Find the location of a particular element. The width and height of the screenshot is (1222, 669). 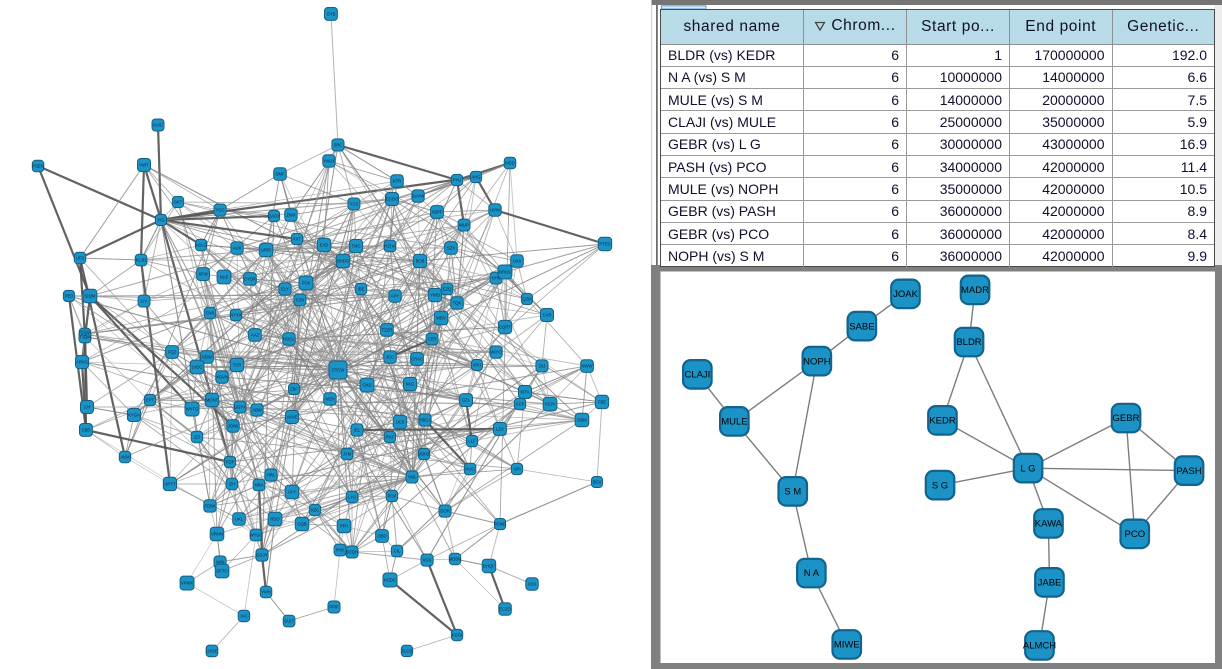

svg-text: XGS is located at coordinates (427, 560).